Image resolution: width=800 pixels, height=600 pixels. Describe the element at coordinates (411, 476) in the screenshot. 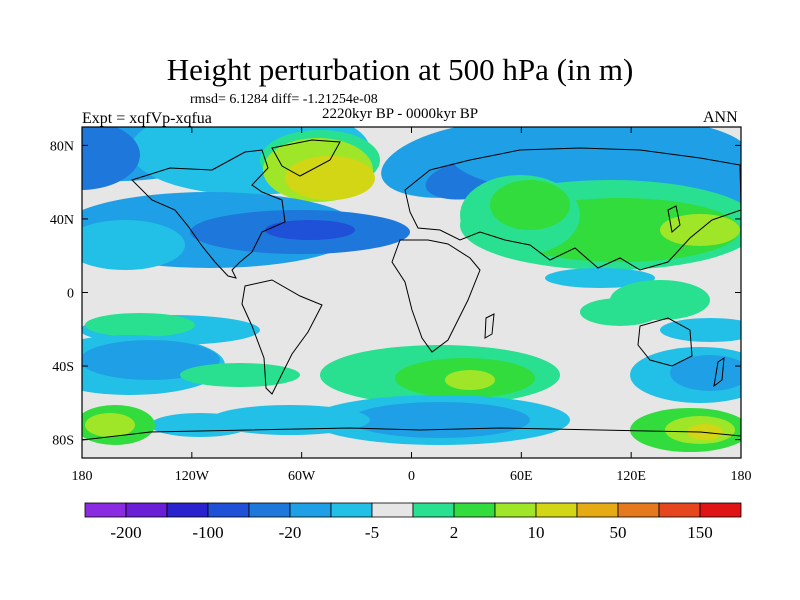

I see `lon-tick-label: 0` at that location.